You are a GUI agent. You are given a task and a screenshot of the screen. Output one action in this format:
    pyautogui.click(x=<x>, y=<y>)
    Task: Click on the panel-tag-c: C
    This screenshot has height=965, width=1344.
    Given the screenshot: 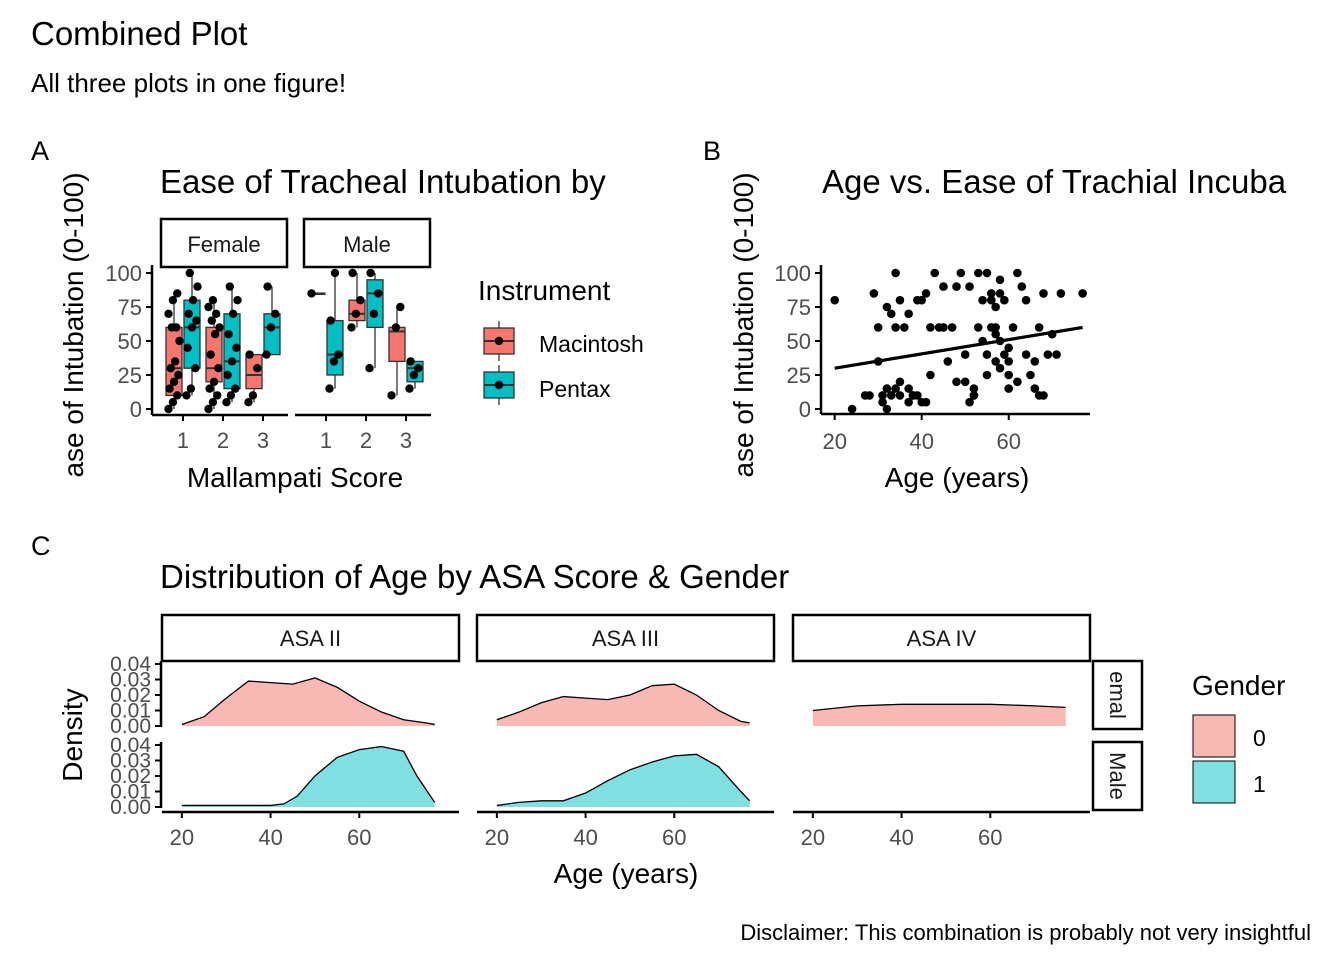 What is the action you would take?
    pyautogui.click(x=41, y=546)
    